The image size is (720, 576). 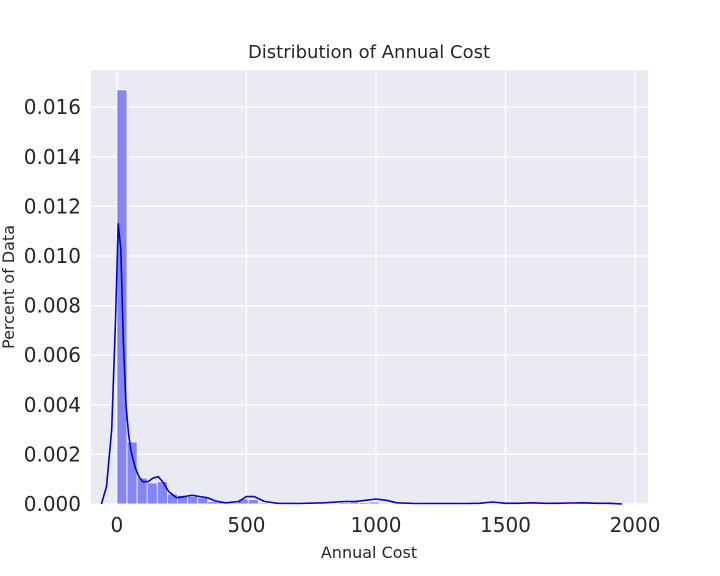 I want to click on y-tick-label: 0.000, so click(x=52, y=504).